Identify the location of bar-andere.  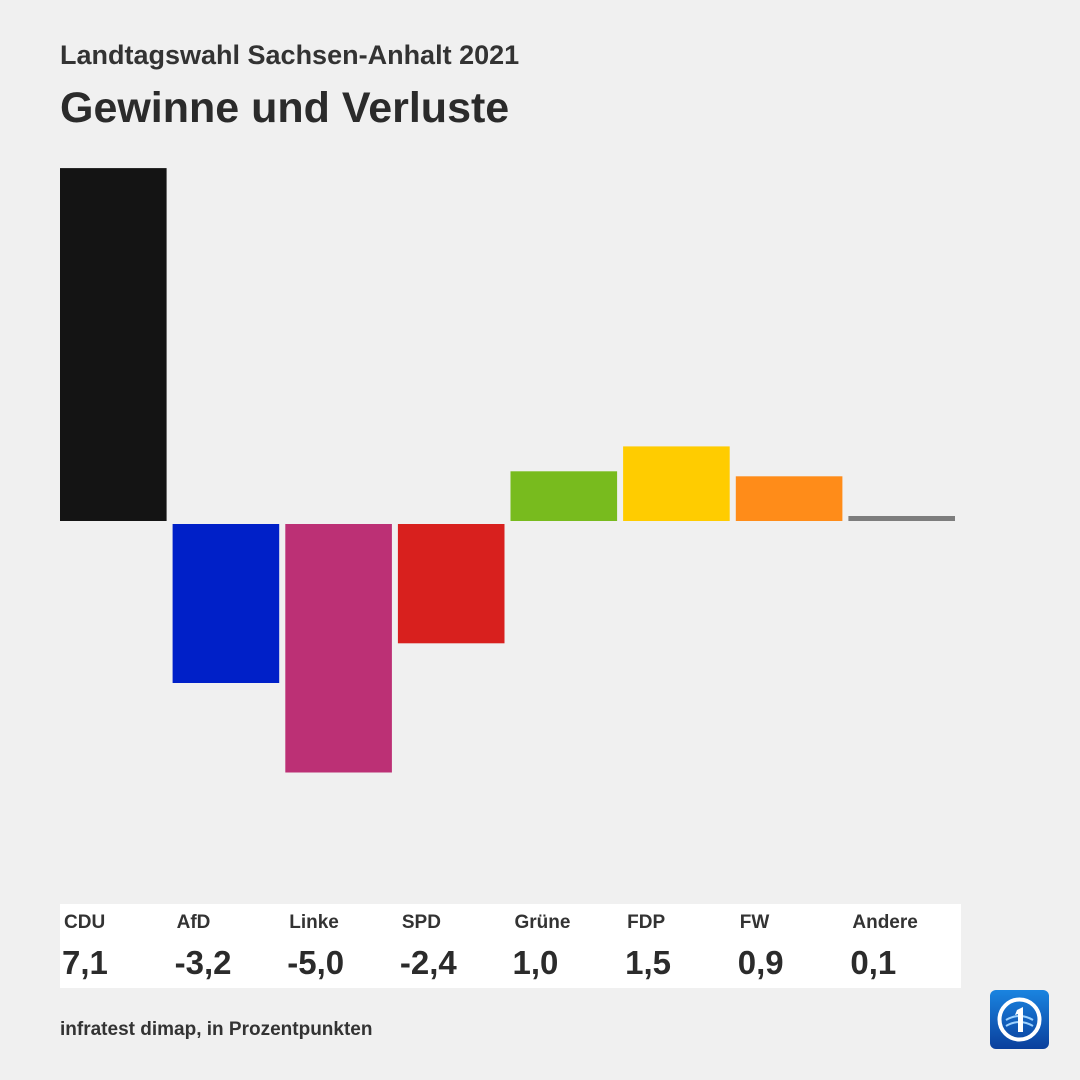
(901, 518).